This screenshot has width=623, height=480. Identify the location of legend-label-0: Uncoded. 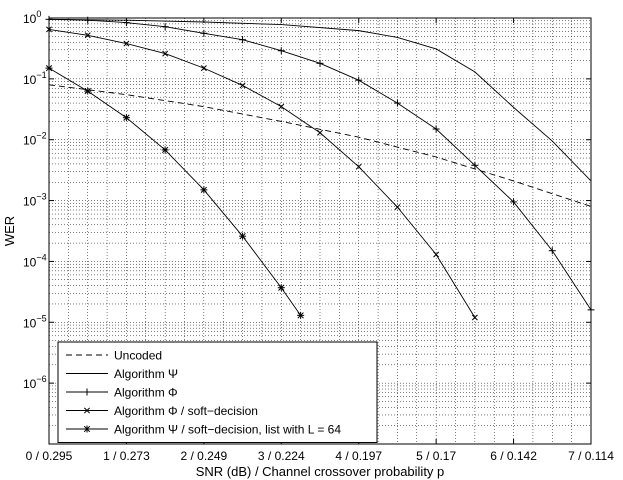
(138, 356).